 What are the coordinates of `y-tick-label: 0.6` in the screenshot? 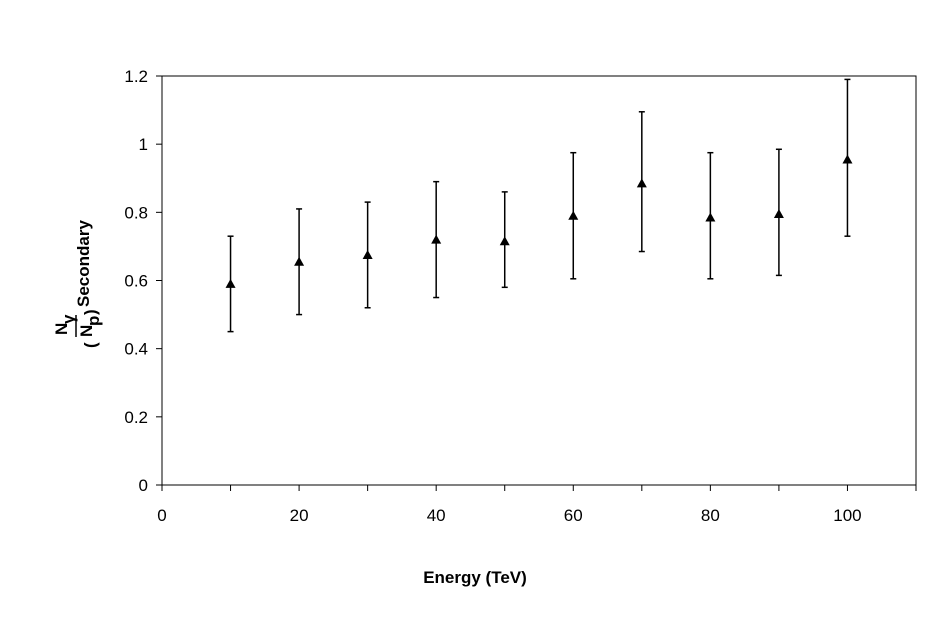 It's located at (136, 281).